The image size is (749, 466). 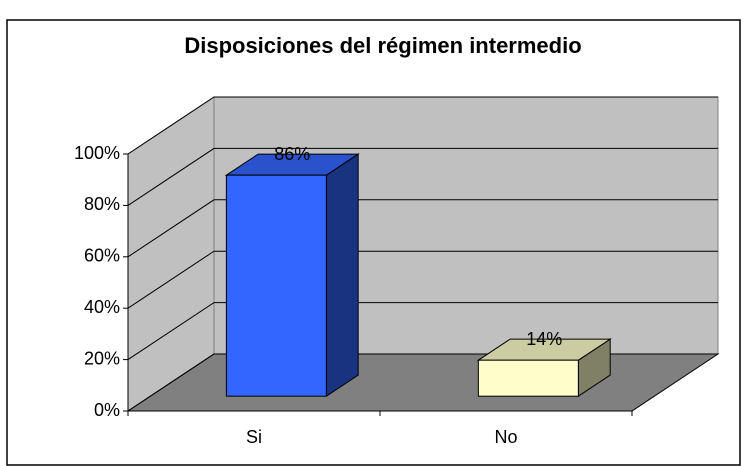 I want to click on bar-side, so click(x=342, y=275).